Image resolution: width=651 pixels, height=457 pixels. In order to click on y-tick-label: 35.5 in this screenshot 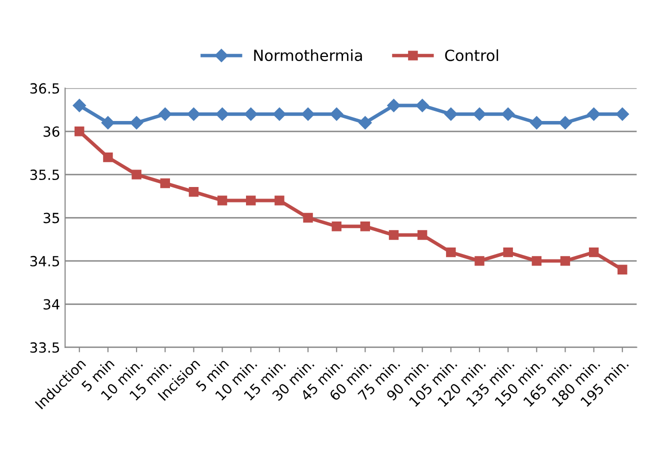, I will do `click(45, 175)`.